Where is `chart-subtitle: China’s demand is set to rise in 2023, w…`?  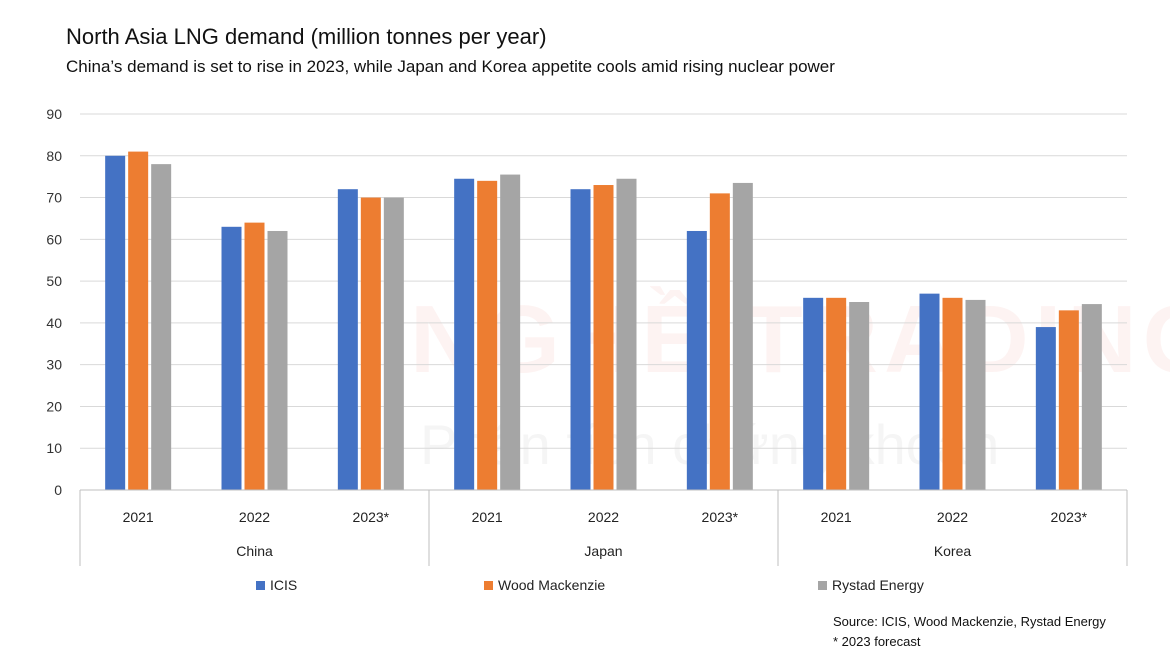
chart-subtitle: China’s demand is set to rise in 2023, w… is located at coordinates (450, 66).